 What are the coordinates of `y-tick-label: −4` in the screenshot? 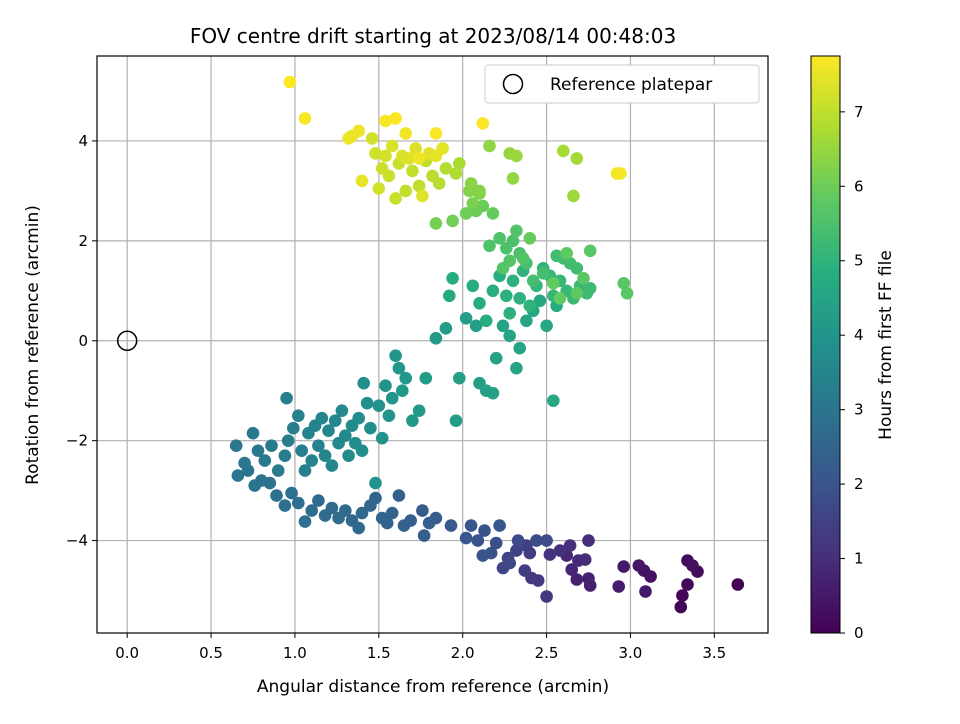 It's located at (77, 541).